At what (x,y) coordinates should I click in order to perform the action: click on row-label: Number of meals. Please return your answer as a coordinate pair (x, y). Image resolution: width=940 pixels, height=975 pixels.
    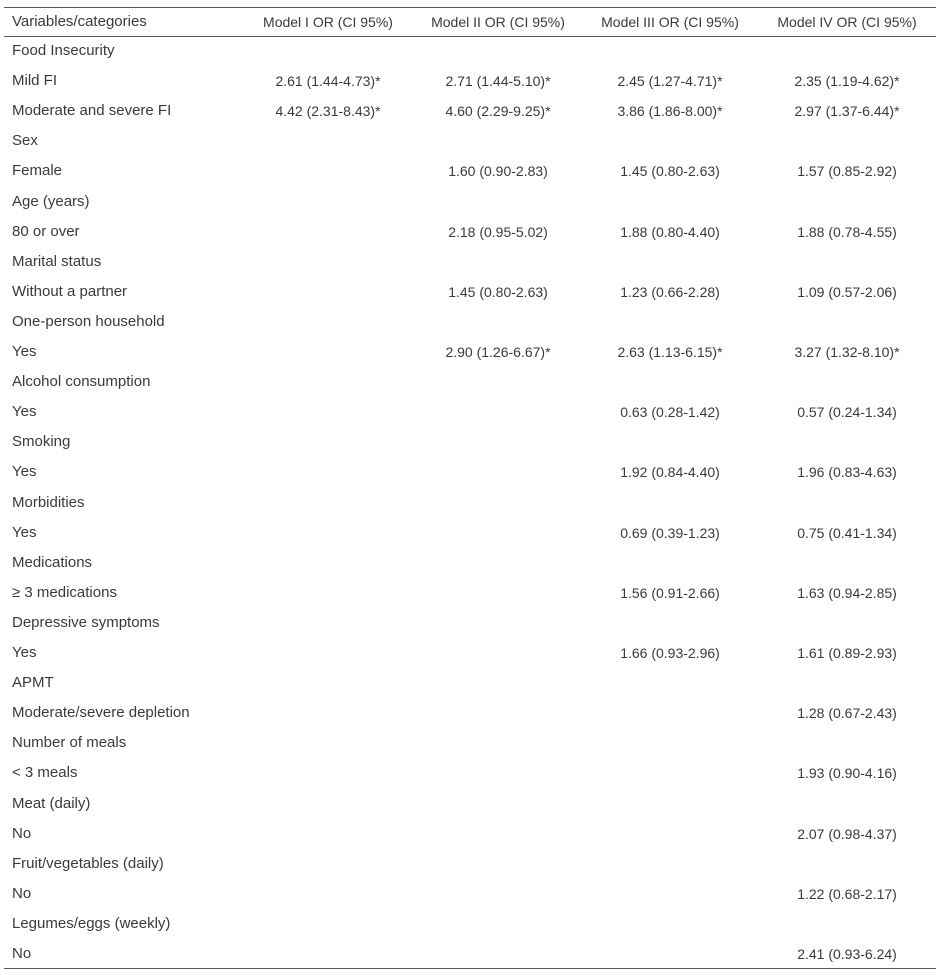
    Looking at the image, I should click on (69, 743).